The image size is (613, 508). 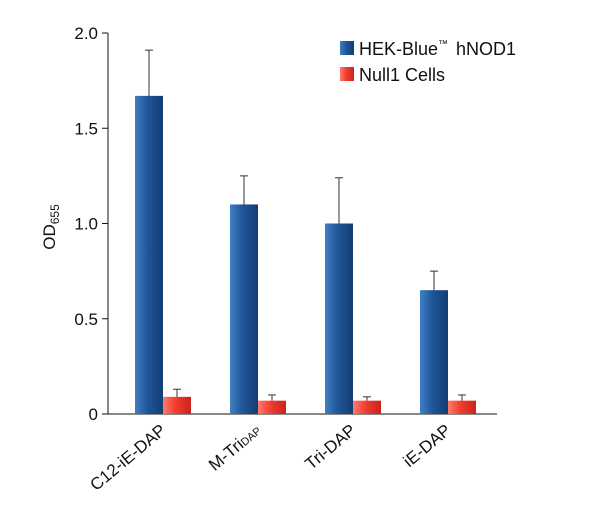 What do you see at coordinates (331, 447) in the screenshot?
I see `x-tick-label: Tri-DAP` at bounding box center [331, 447].